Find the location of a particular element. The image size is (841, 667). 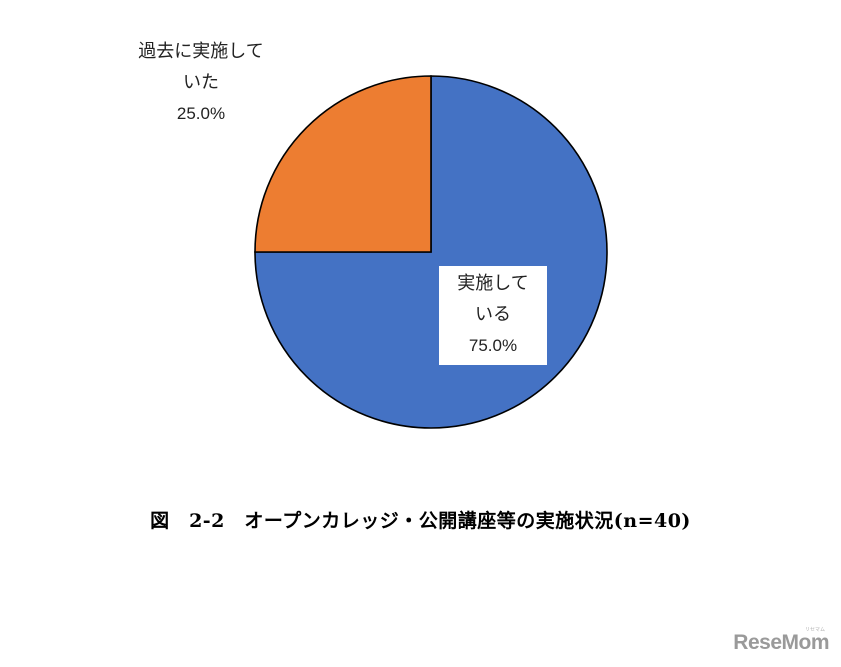

slice-label-past-line2: いた is located at coordinates (201, 82).